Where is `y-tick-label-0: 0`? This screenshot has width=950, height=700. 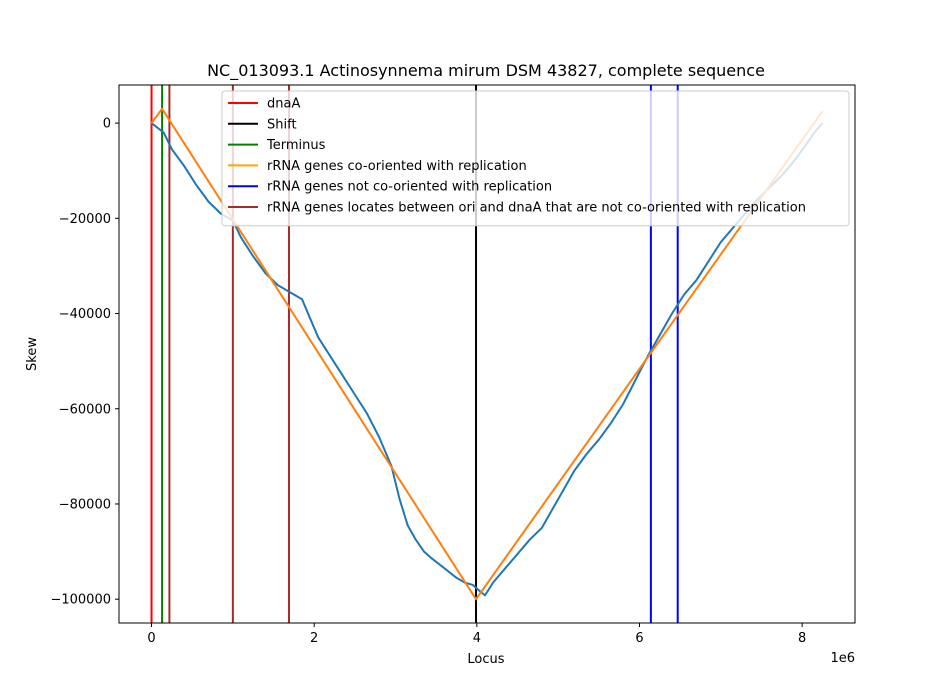 y-tick-label-0: 0 is located at coordinates (107, 124).